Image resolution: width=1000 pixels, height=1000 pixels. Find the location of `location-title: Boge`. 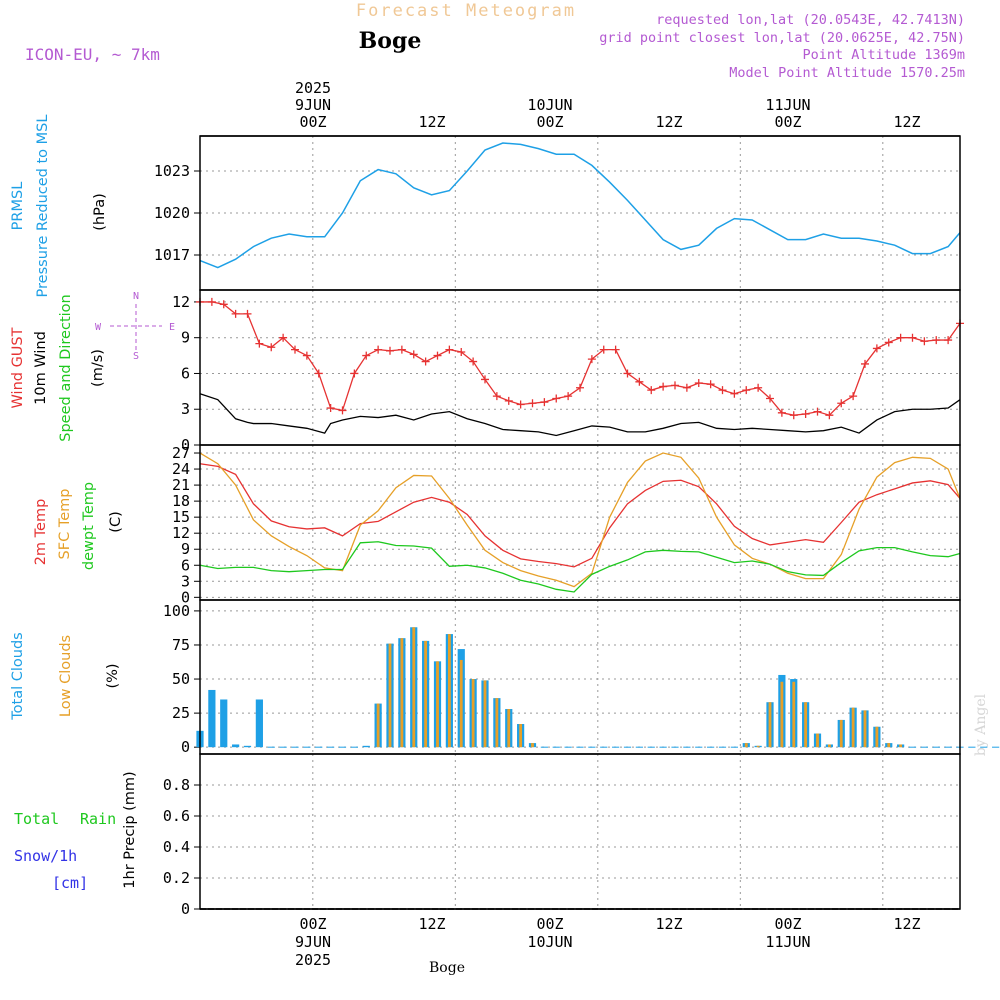

location-title: Boge is located at coordinates (390, 41).